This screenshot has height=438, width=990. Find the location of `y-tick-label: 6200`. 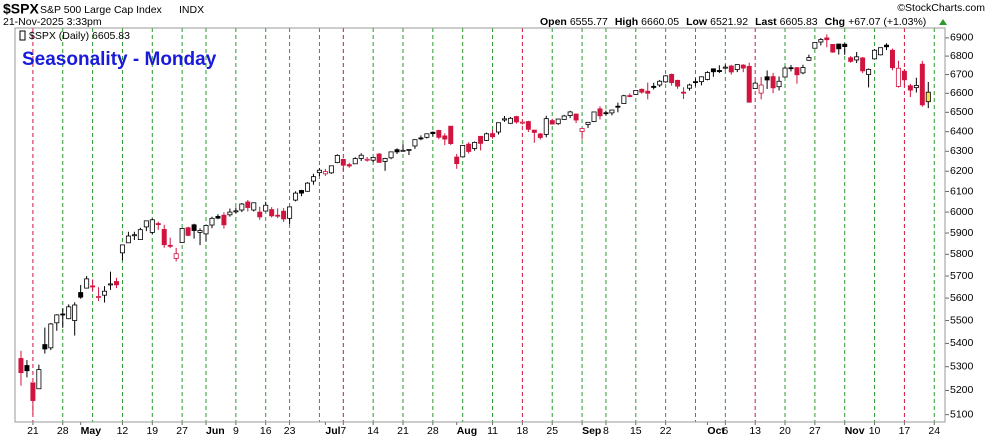

y-tick-label: 6200 is located at coordinates (962, 171).